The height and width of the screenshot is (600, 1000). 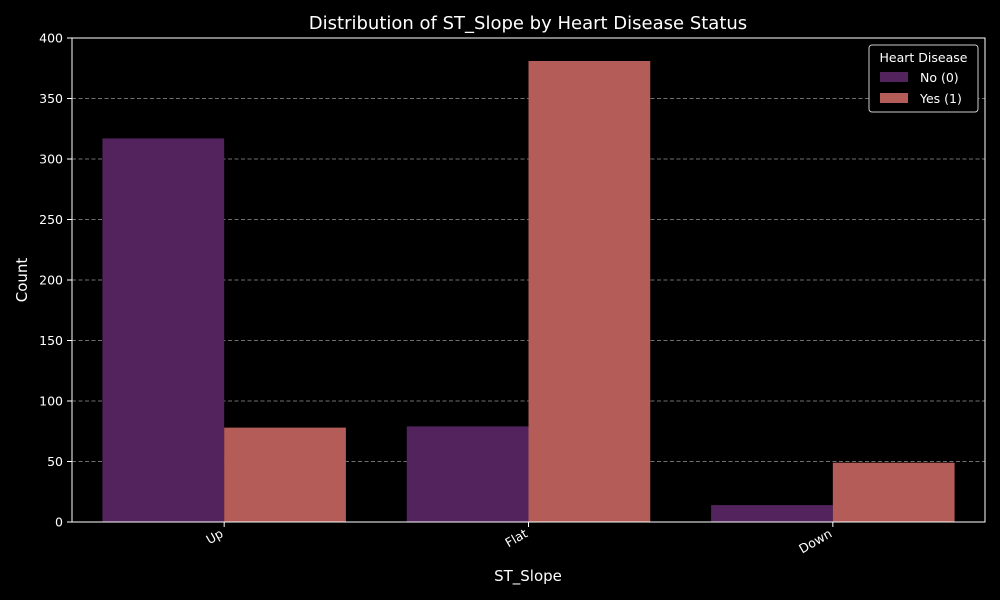 What do you see at coordinates (51, 280) in the screenshot?
I see `y-tick-label-4: 200` at bounding box center [51, 280].